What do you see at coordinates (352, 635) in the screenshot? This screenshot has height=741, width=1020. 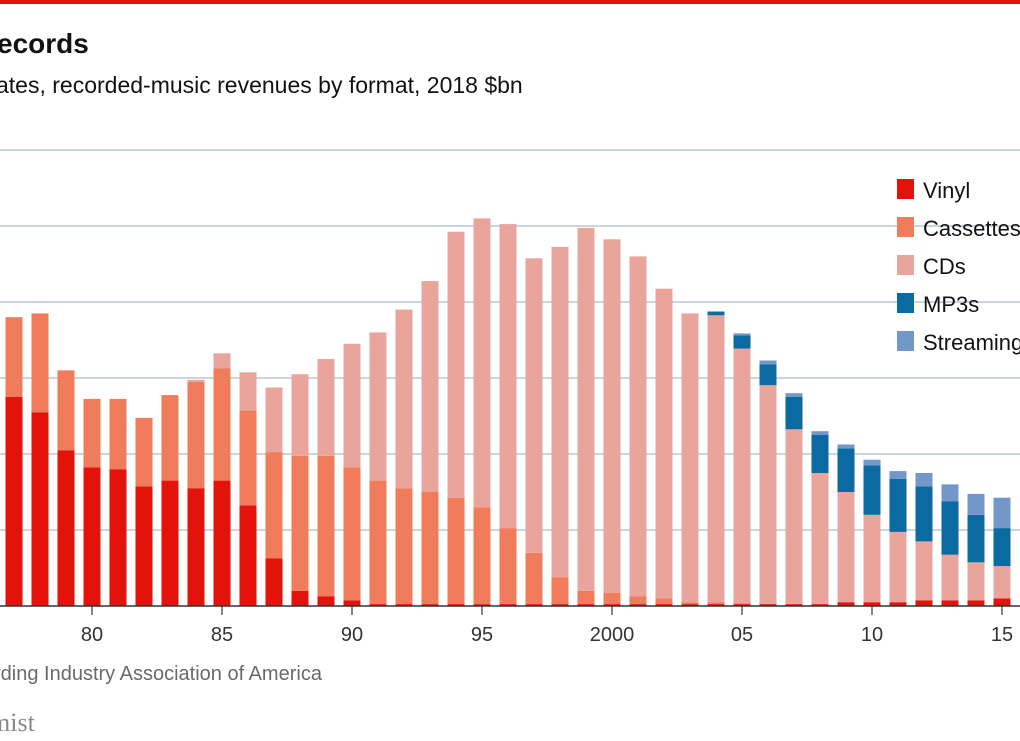 I see `x-tick-label: 90` at bounding box center [352, 635].